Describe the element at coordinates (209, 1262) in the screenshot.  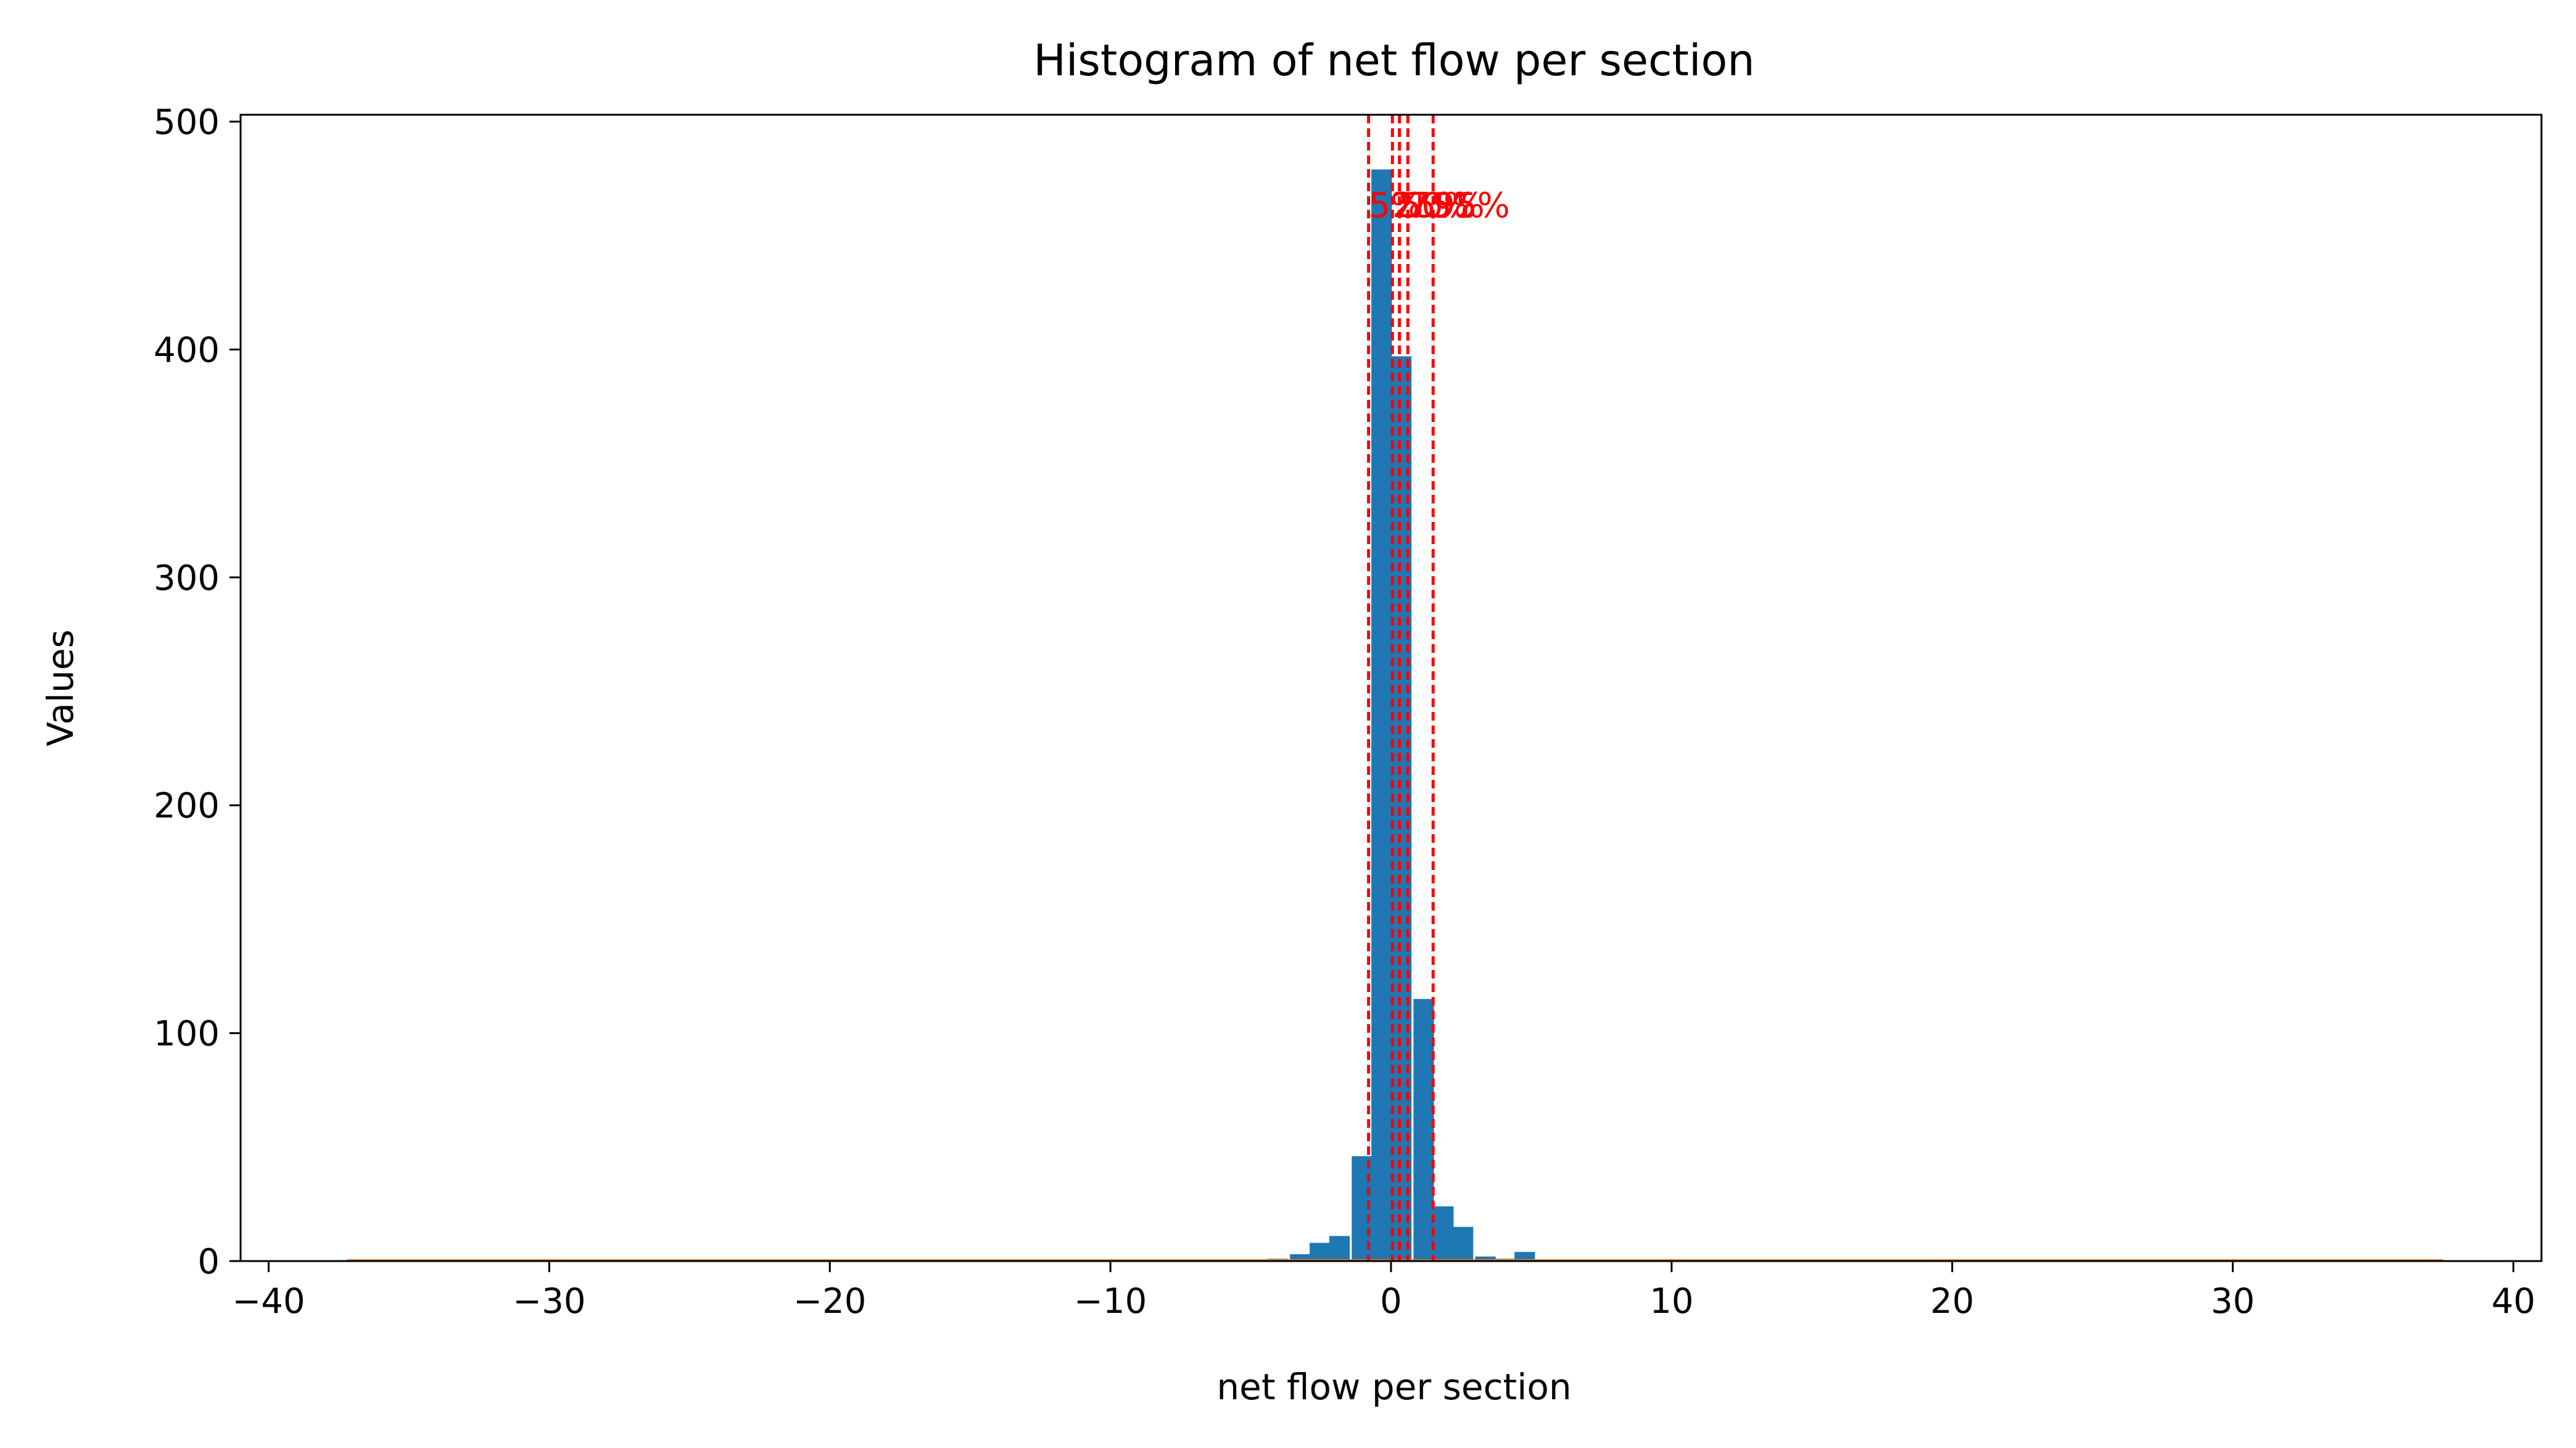
I see `y-tick-label-0: 0` at that location.